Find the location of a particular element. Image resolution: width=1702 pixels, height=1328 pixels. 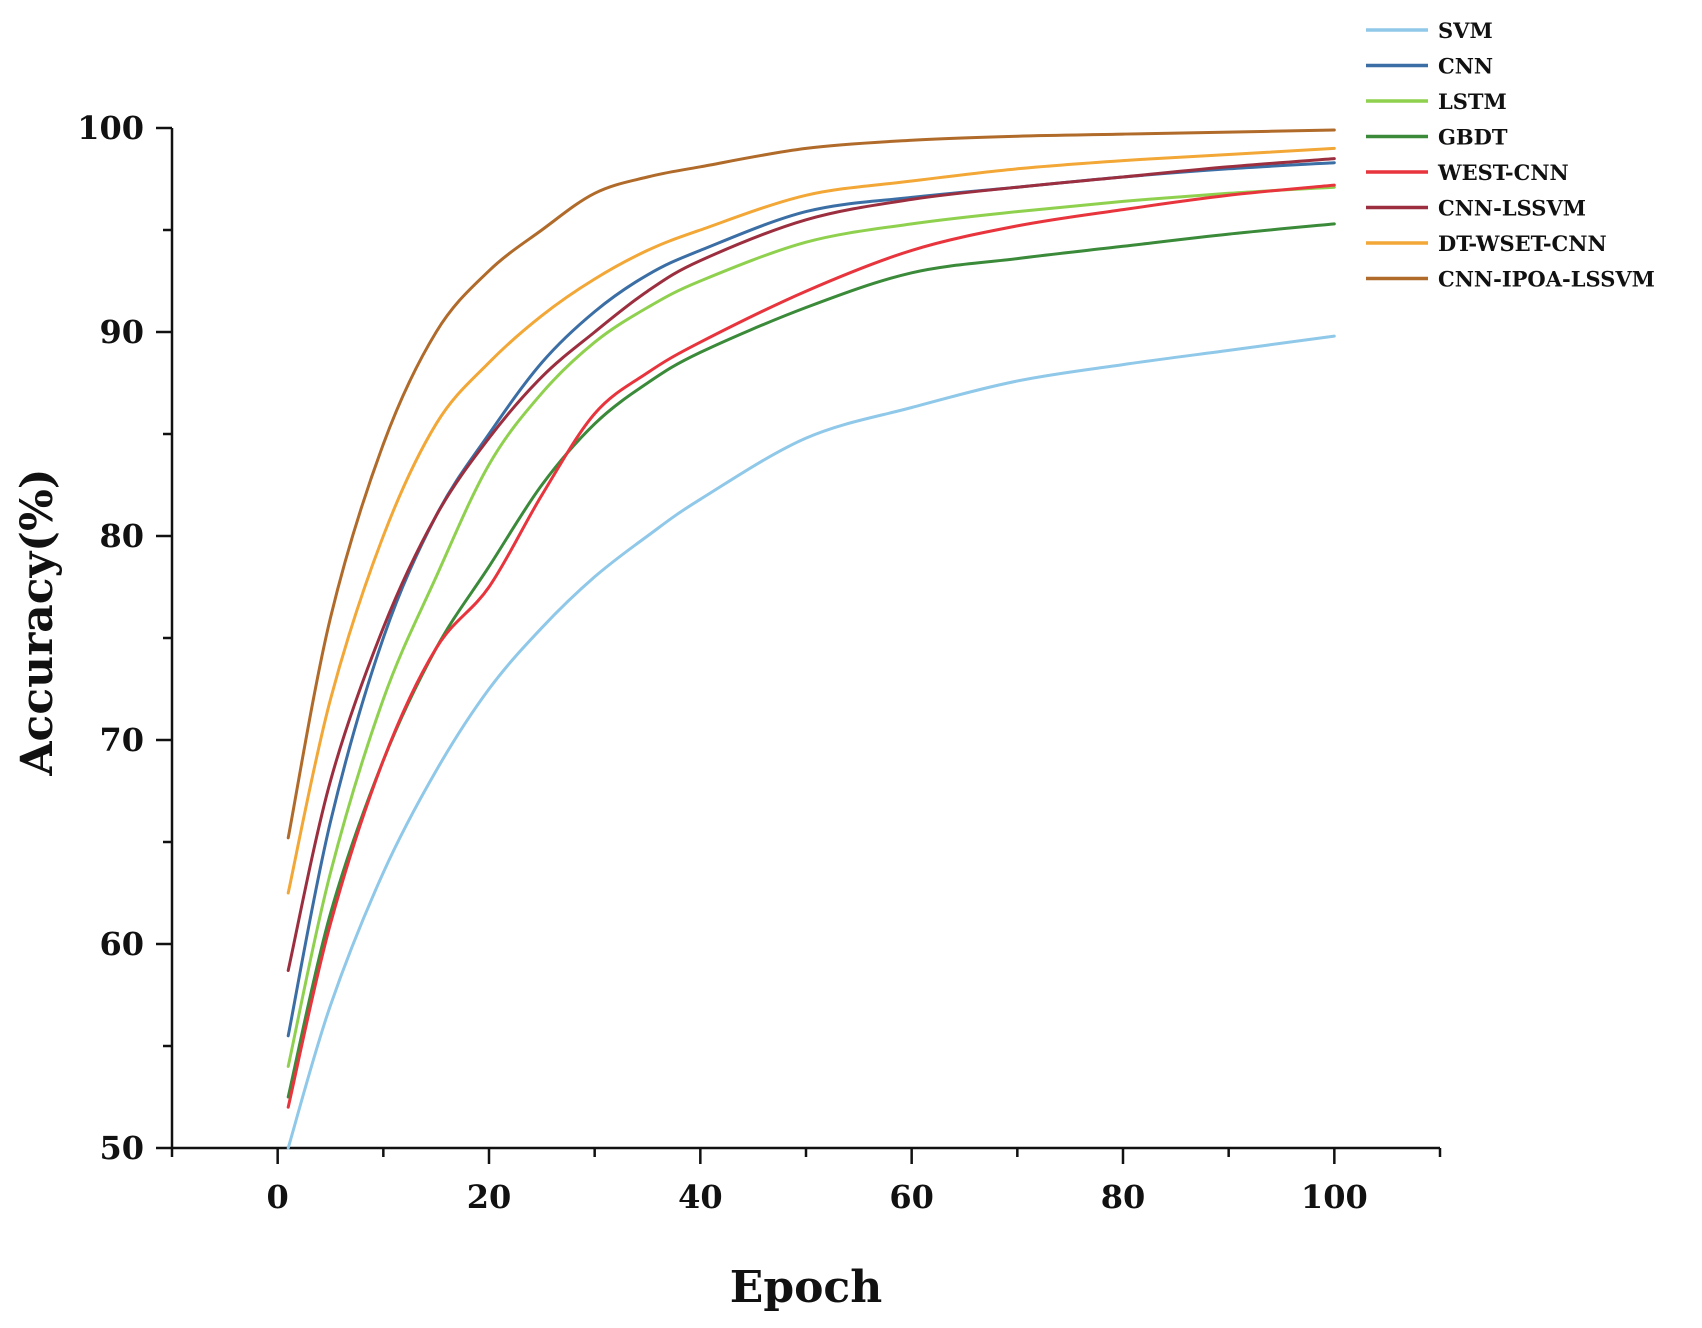

y-tick-label: 70 is located at coordinates (121, 740).